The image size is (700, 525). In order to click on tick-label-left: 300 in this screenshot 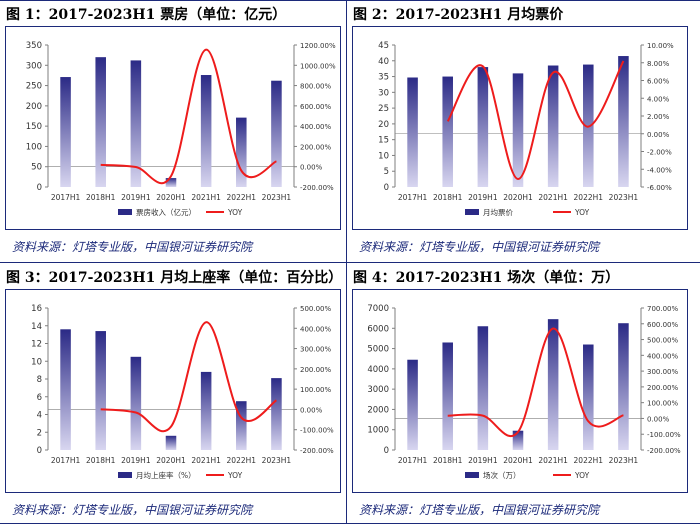, I will do `click(34, 66)`.